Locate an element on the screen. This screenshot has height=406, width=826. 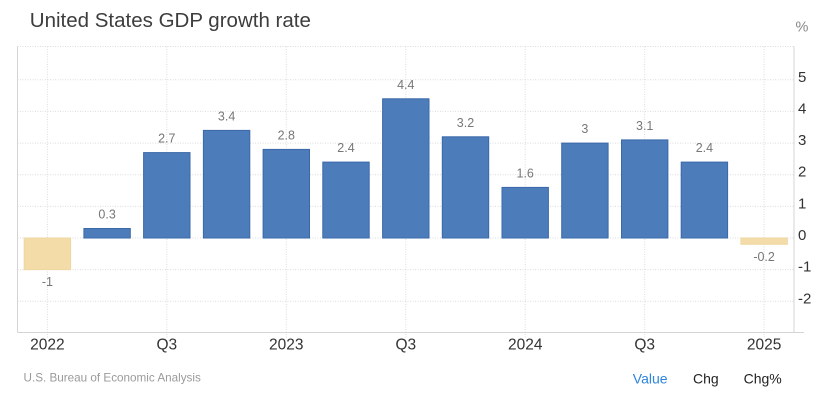
svg-text: 4.4 is located at coordinates (405, 85).